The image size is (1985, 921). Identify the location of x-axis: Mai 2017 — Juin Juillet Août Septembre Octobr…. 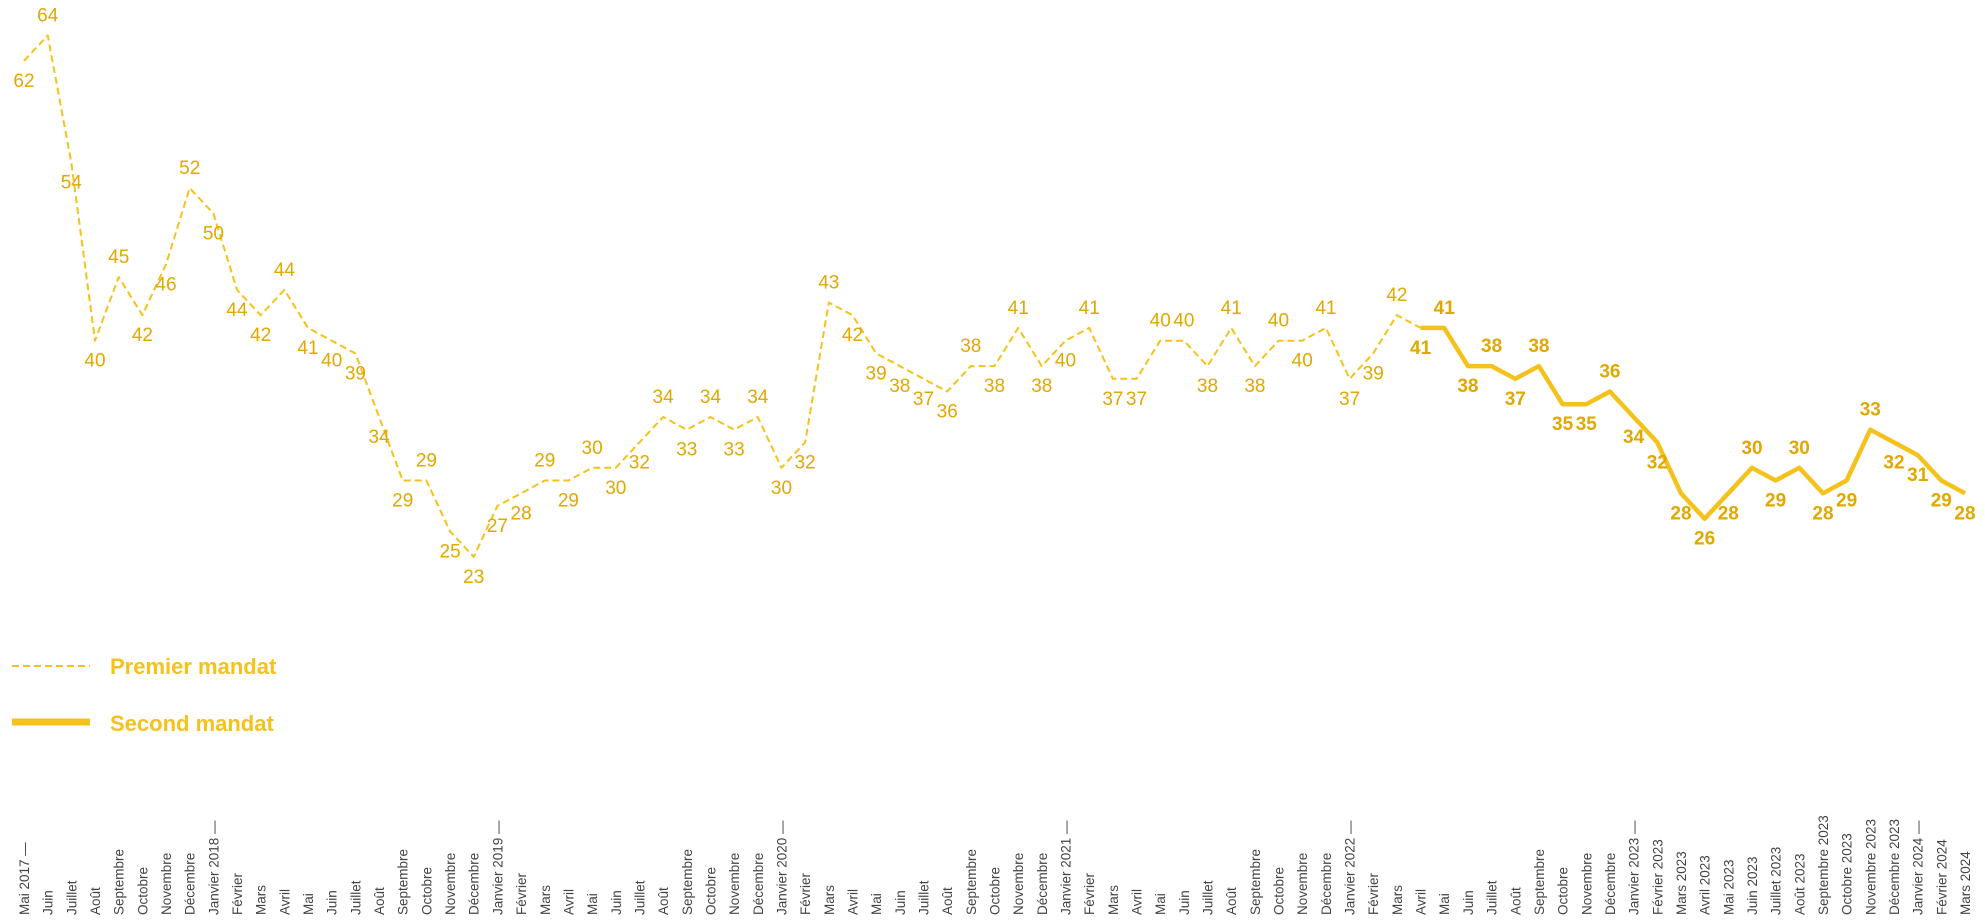
(995, 865).